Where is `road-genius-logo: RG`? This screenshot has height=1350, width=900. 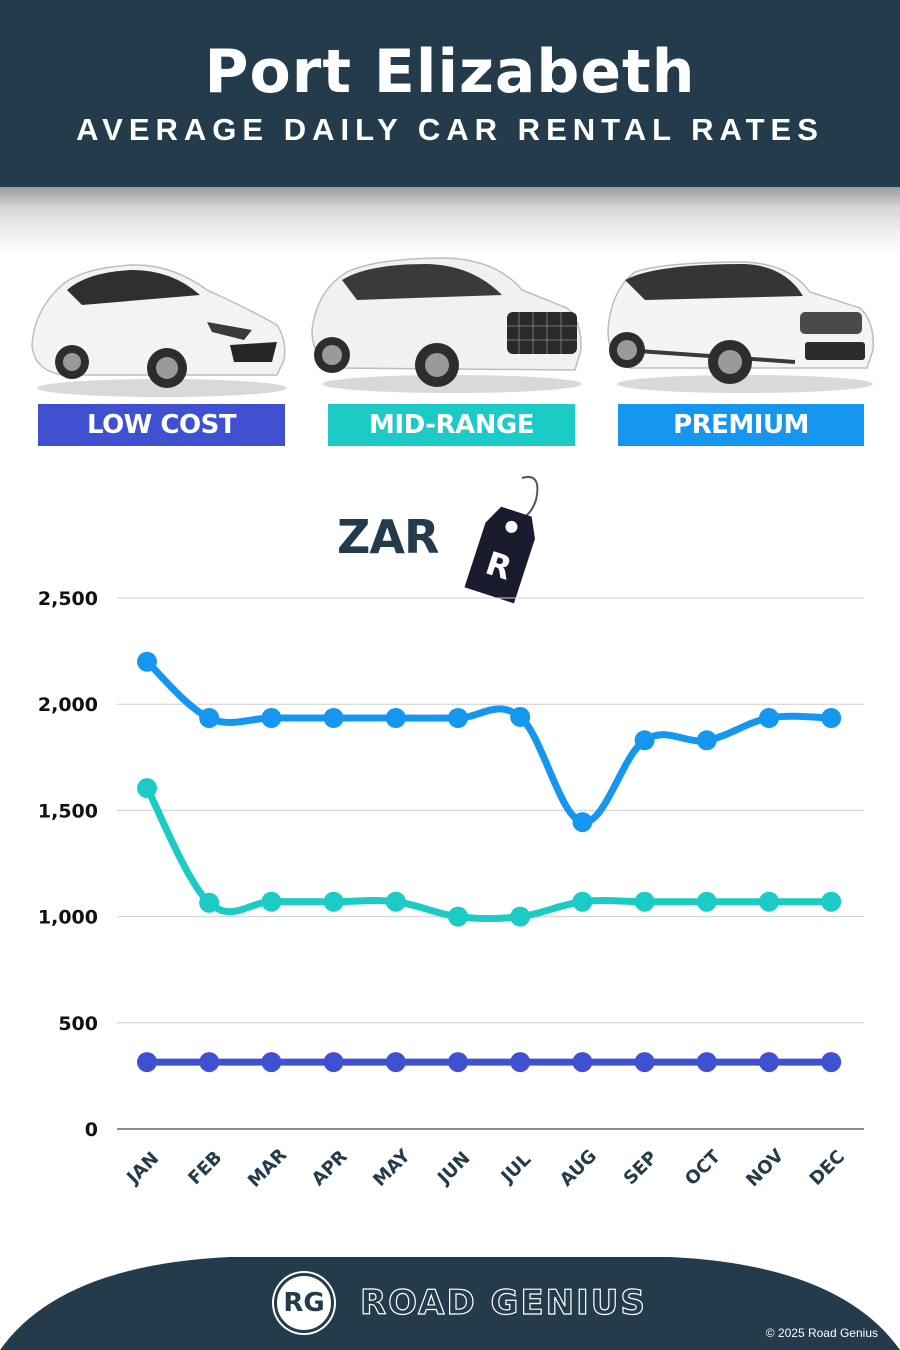 road-genius-logo: RG is located at coordinates (304, 1303).